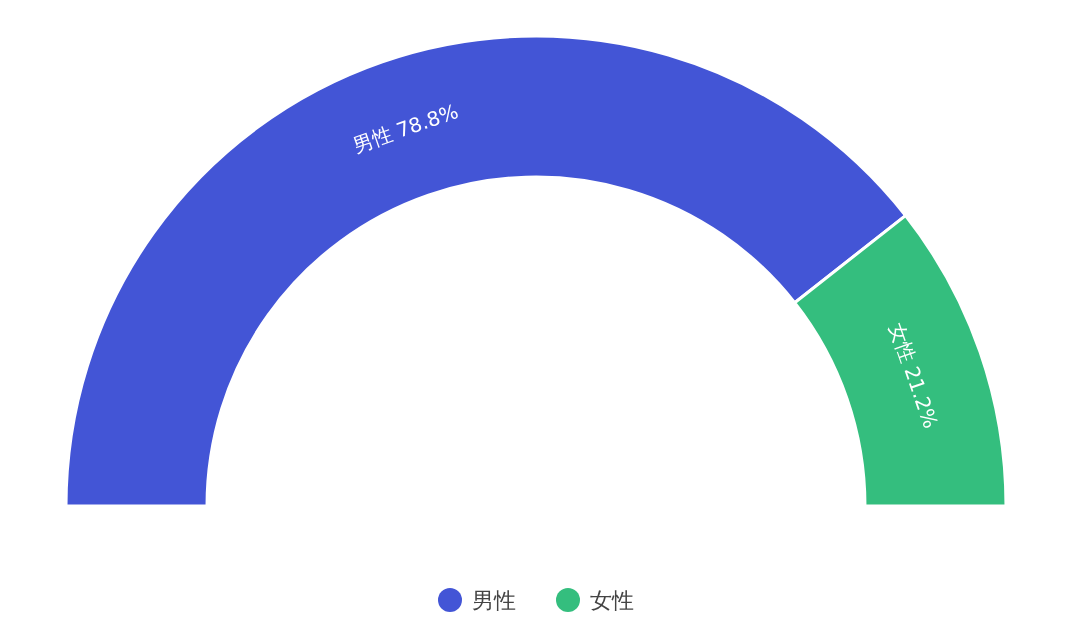 This screenshot has width=1080, height=631. Describe the element at coordinates (913, 375) in the screenshot. I see `data-label: 女性 21.2%` at that location.